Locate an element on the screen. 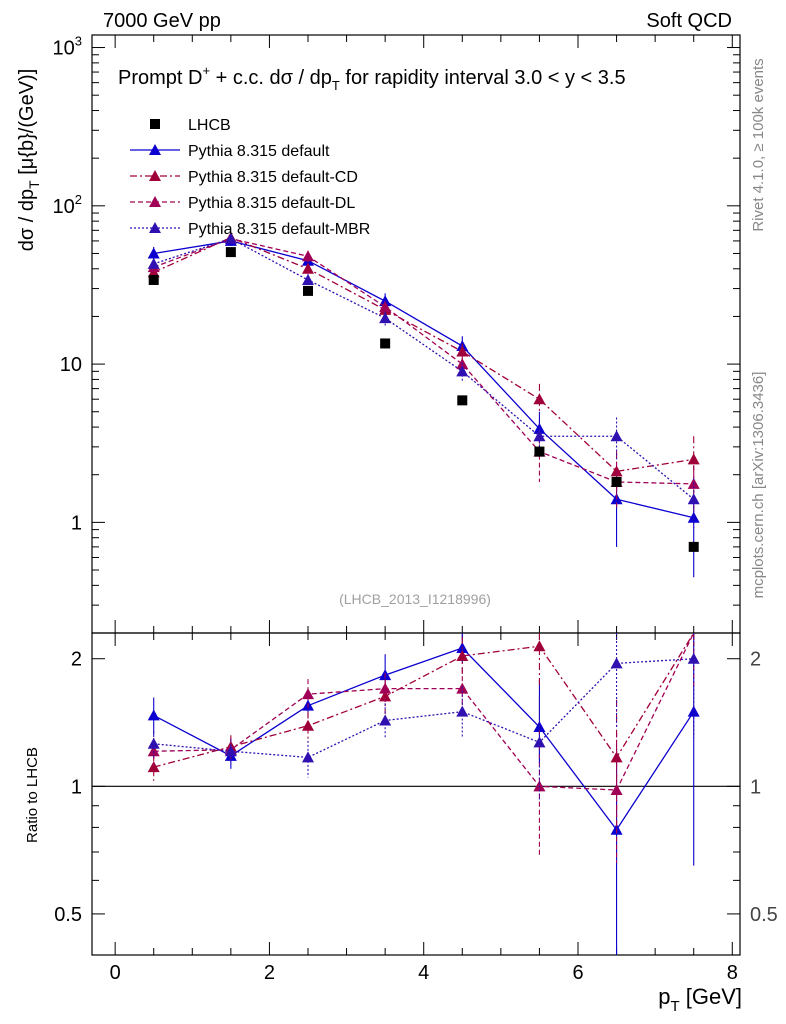 The image size is (786, 1024). x-tick-label: 4 is located at coordinates (423, 973).